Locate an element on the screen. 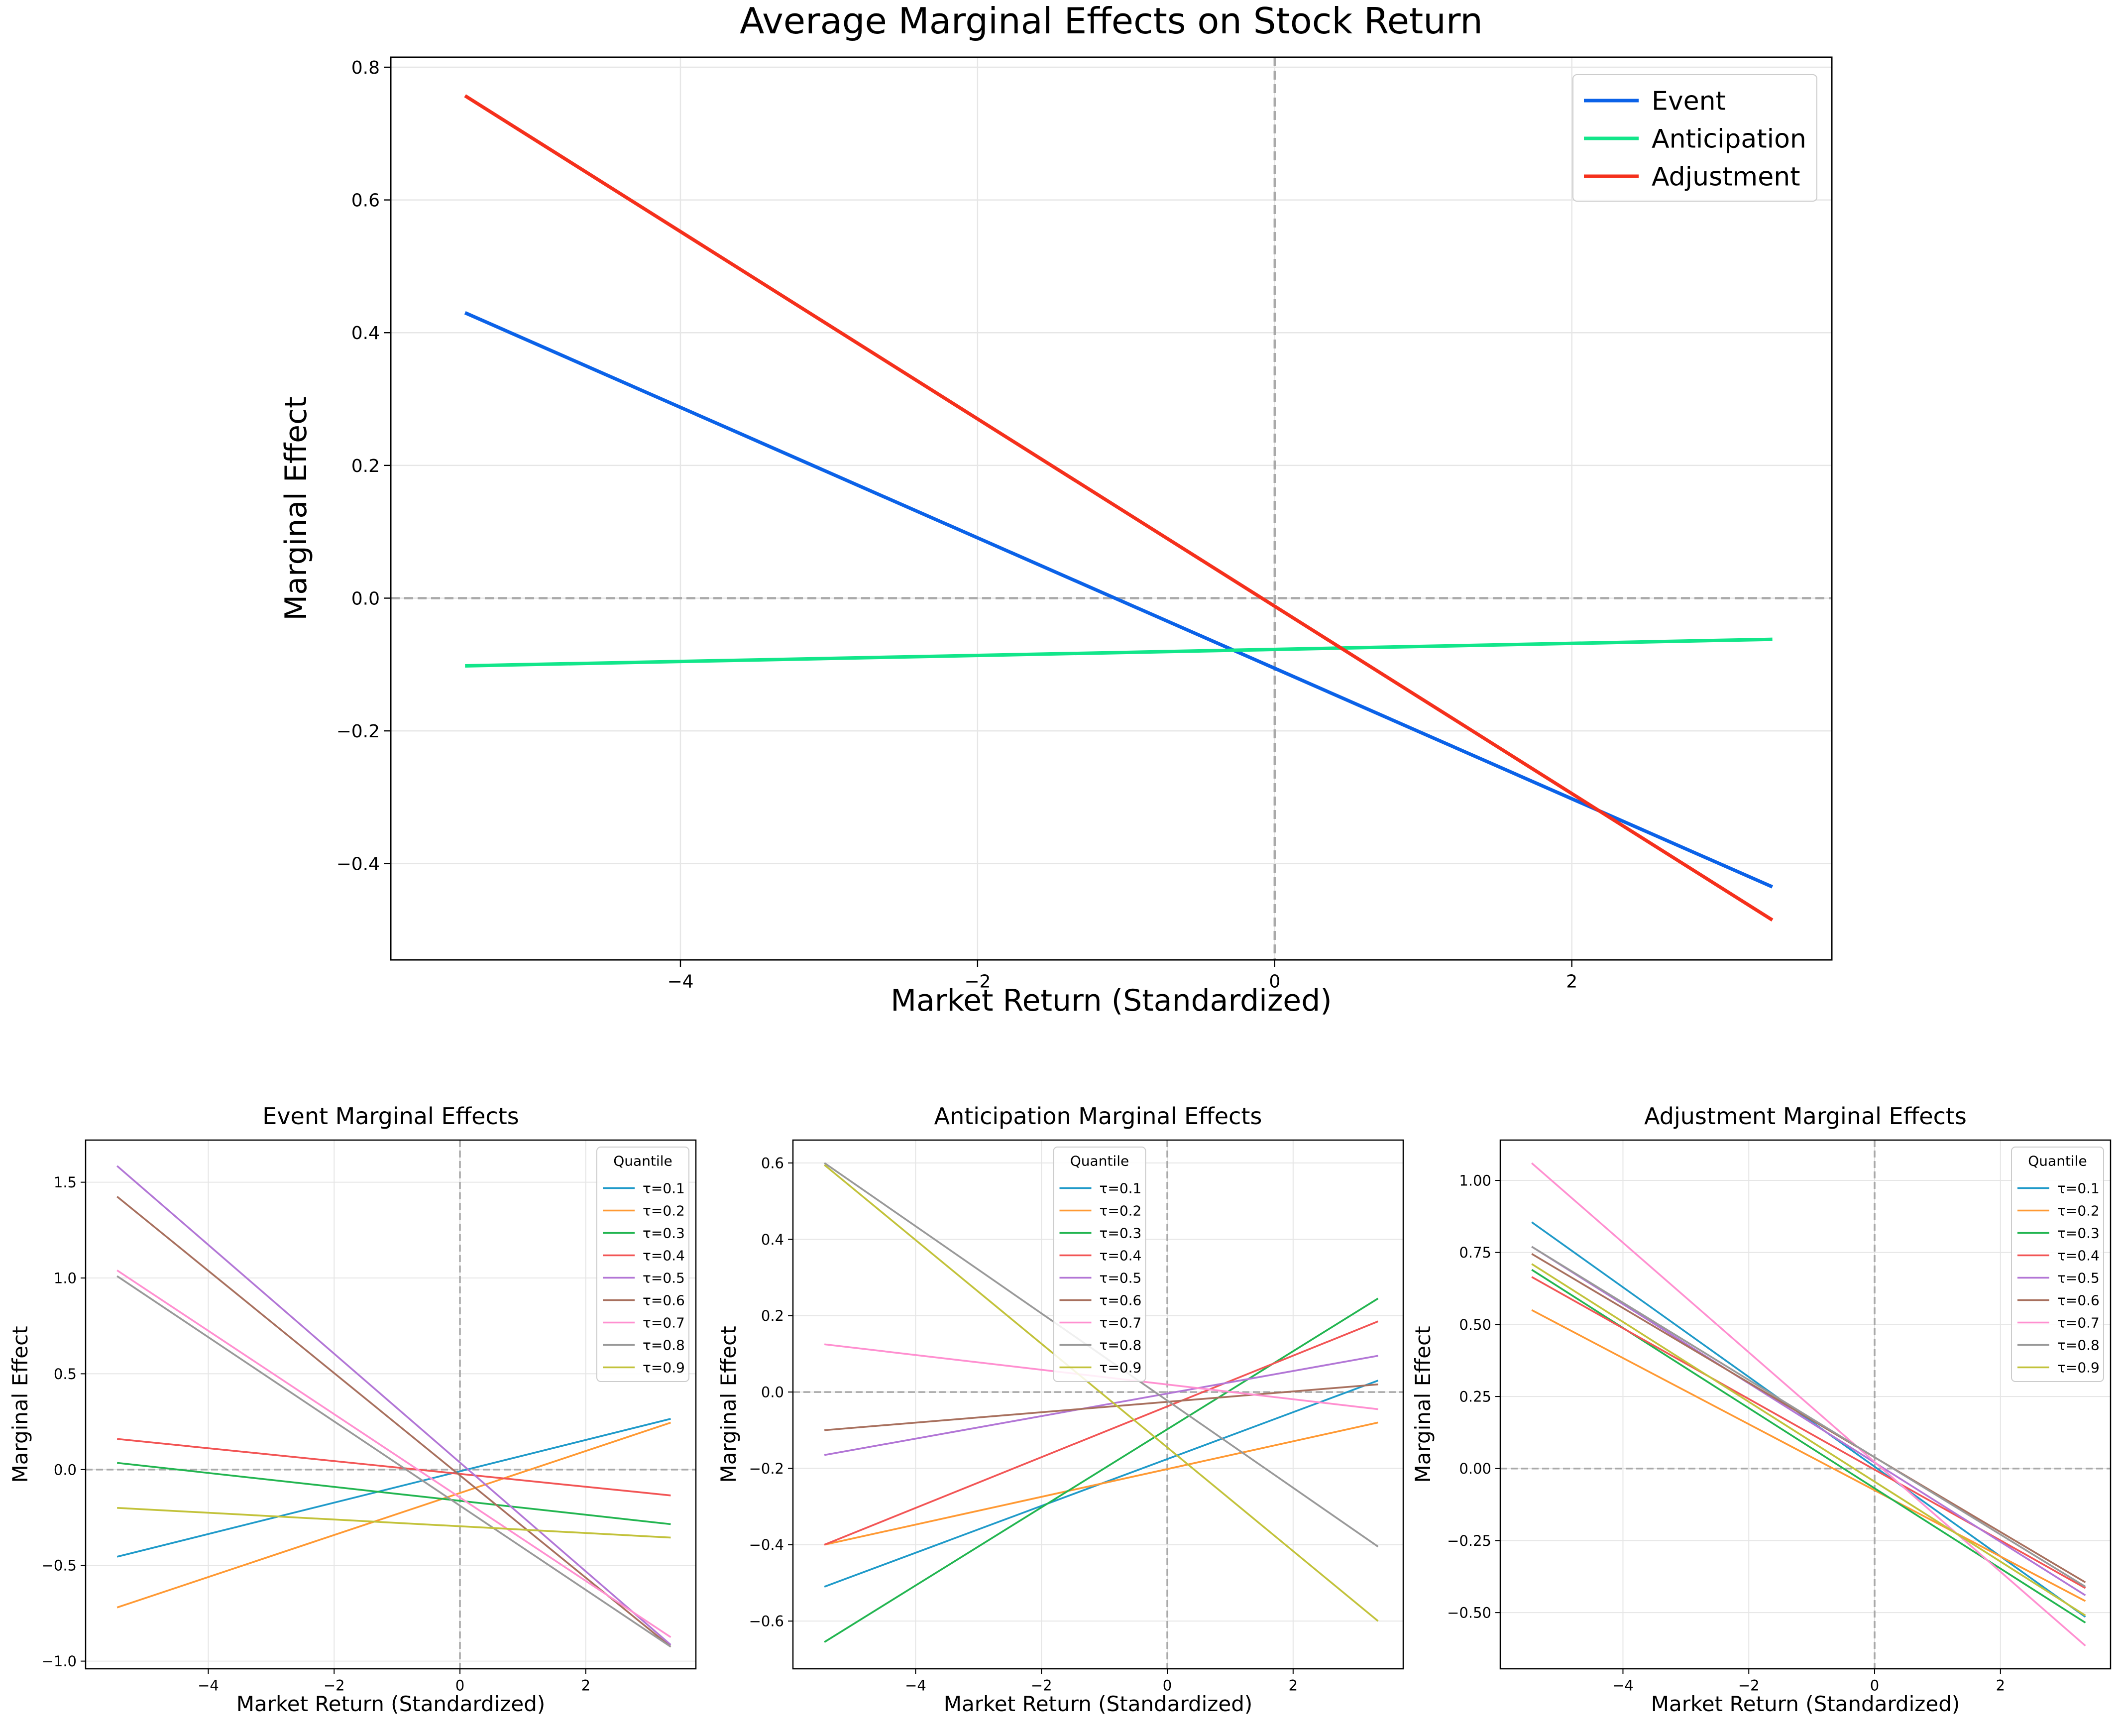 This screenshot has width=2119, height=1736. legend-entry-label: Anticipation is located at coordinates (1729, 139).